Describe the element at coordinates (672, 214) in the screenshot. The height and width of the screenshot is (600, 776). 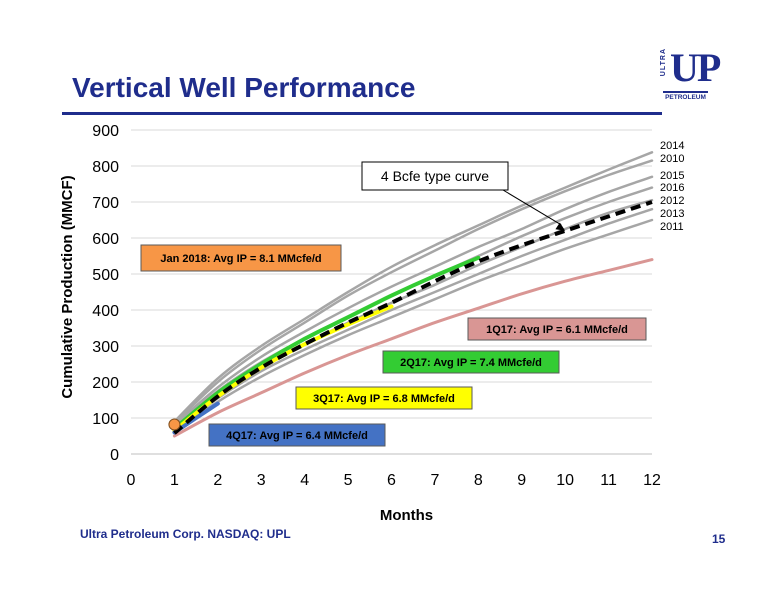
I see `end-label: 2013` at that location.